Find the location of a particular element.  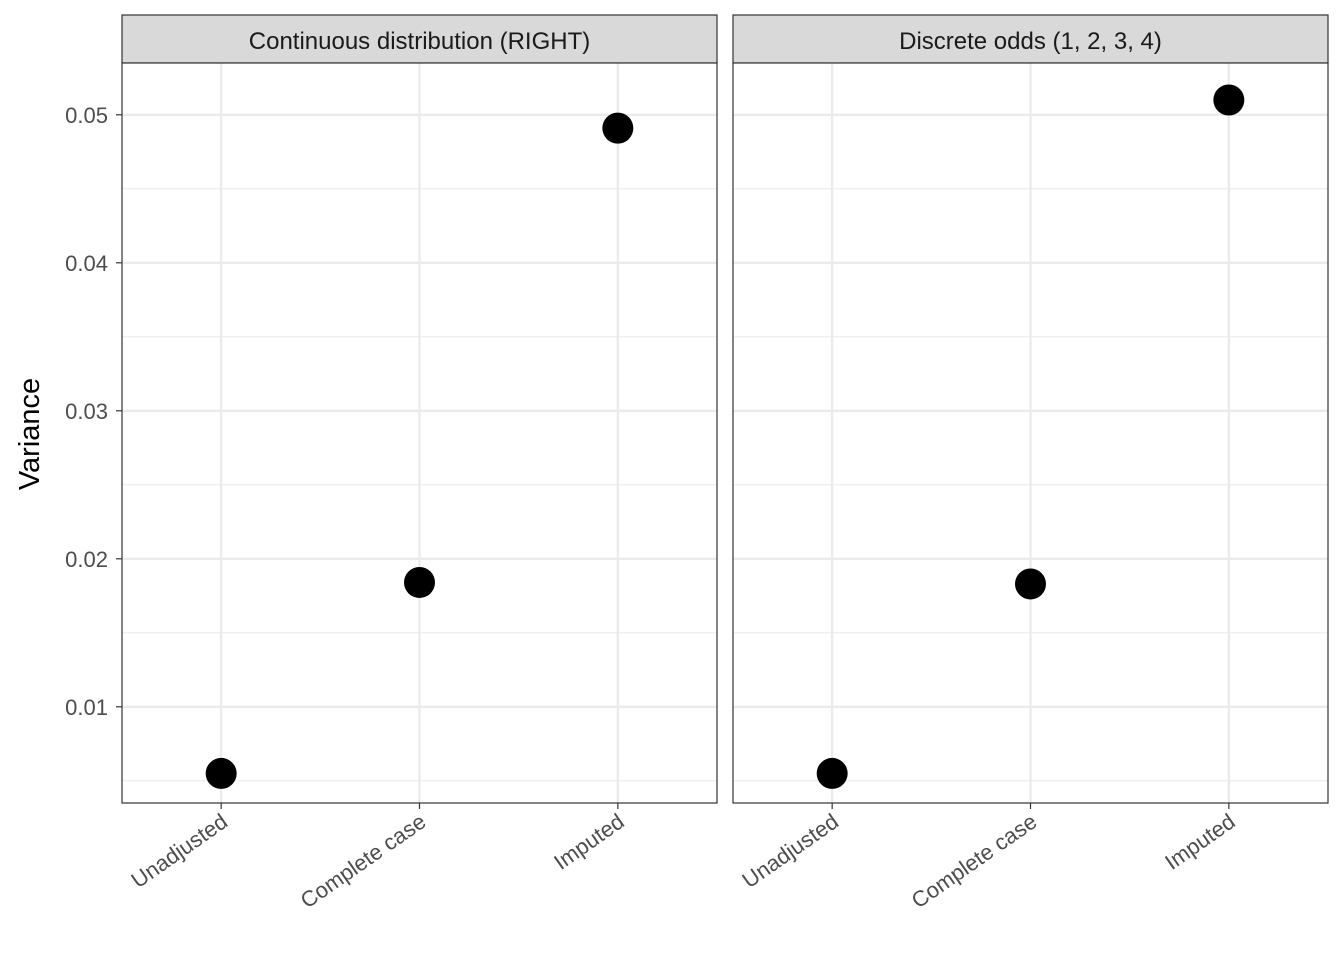

y-tick-label: 0.05 is located at coordinates (86, 115).